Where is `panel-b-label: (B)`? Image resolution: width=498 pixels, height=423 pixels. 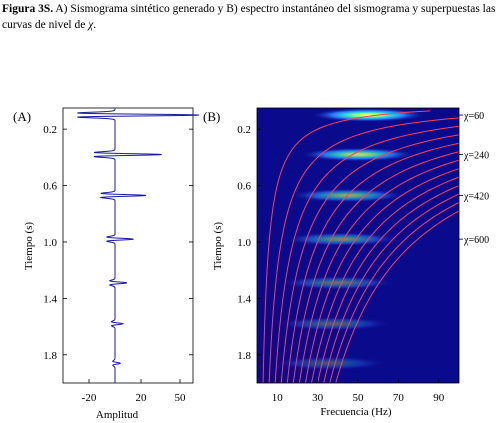 panel-b-label: (B) is located at coordinates (211, 116).